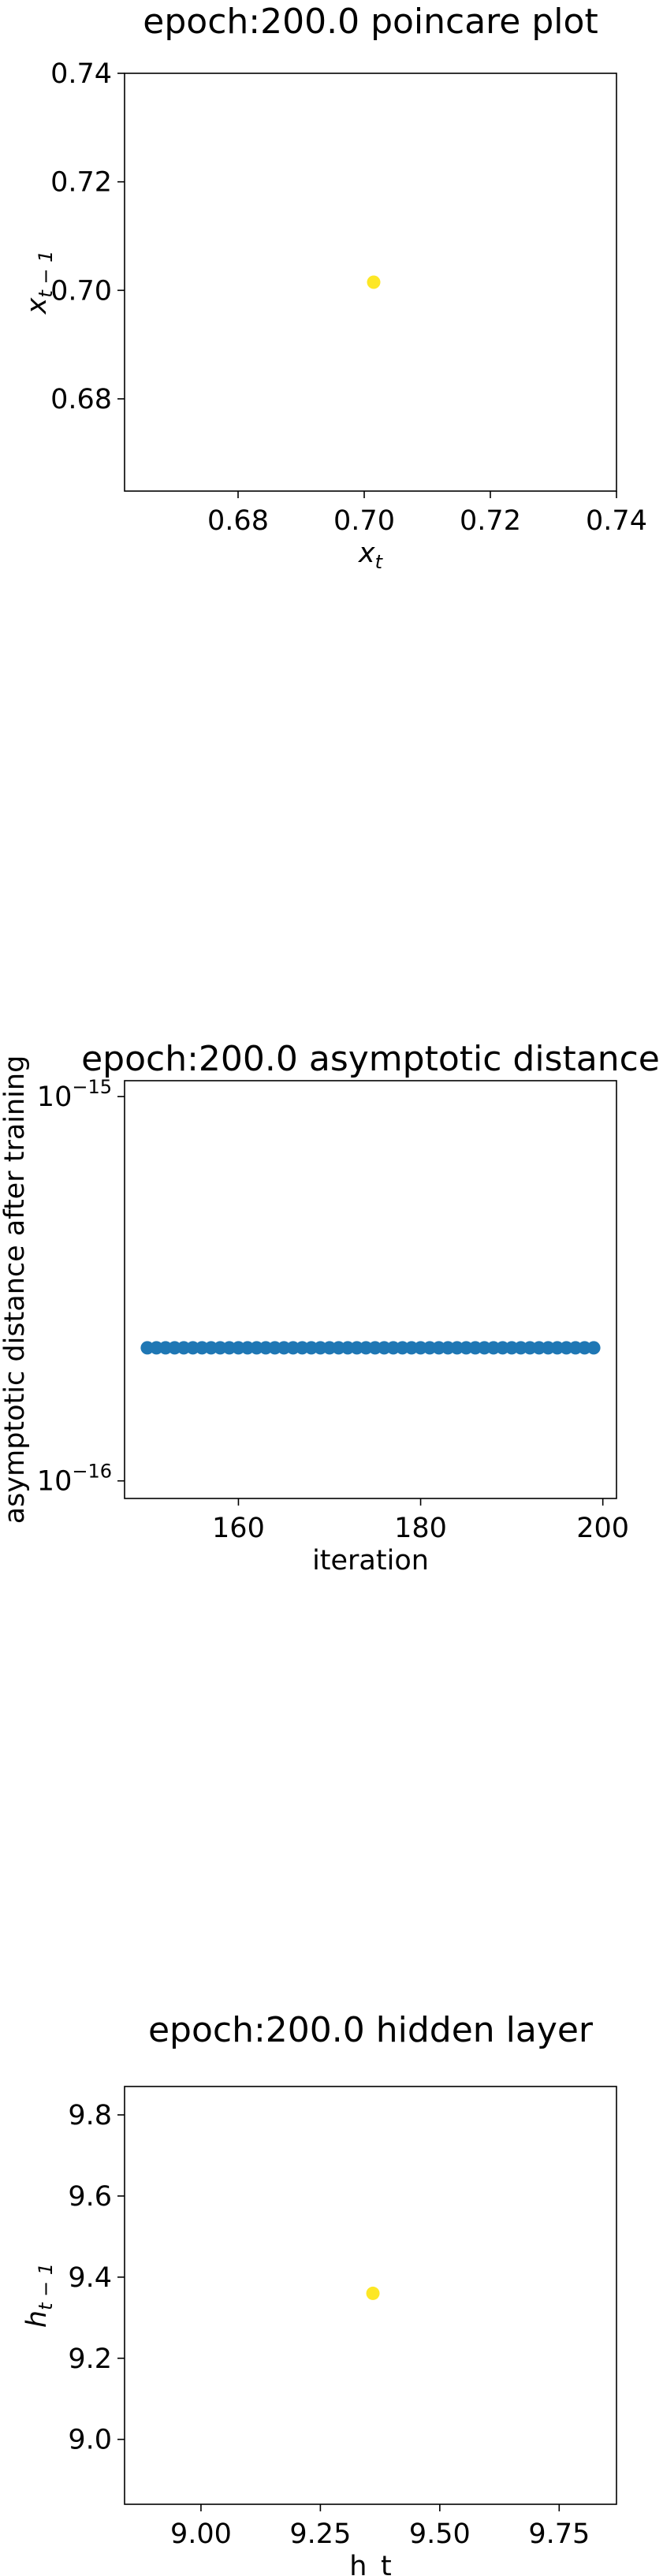 The image size is (663, 2576). What do you see at coordinates (238, 521) in the screenshot?
I see `x-tick-label: 0.68` at bounding box center [238, 521].